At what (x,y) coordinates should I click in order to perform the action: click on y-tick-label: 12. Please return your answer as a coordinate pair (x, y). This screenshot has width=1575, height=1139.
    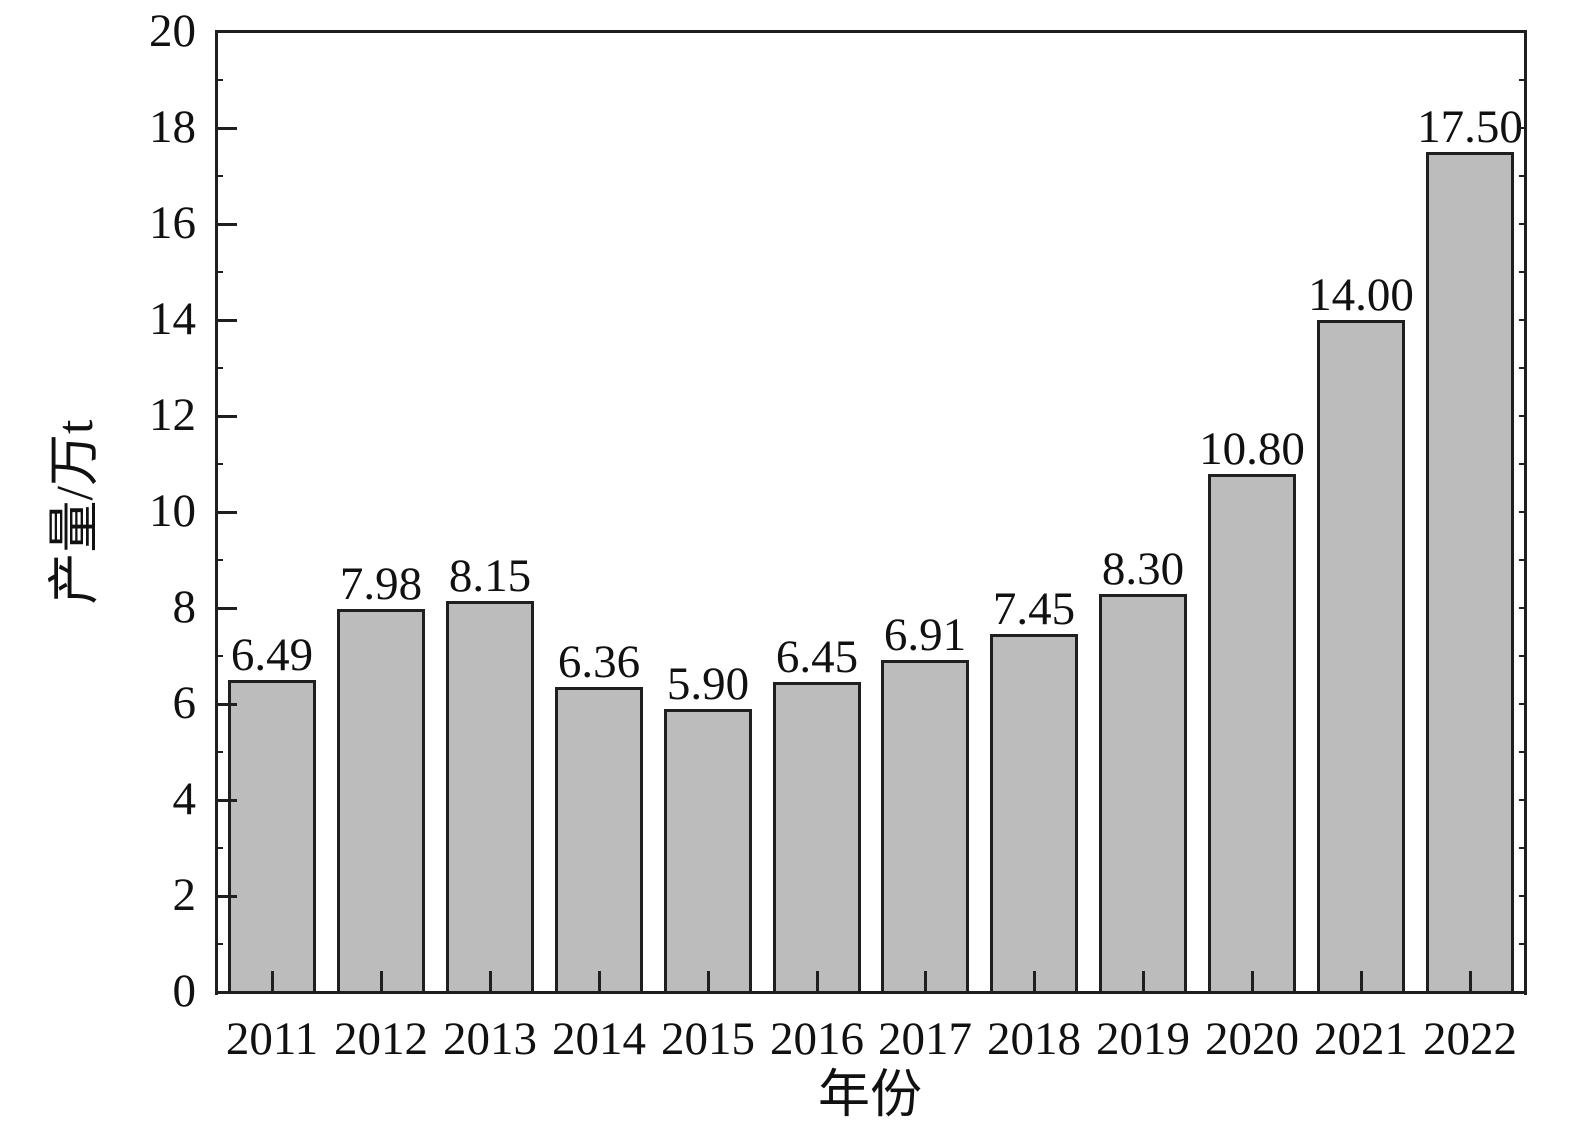
    Looking at the image, I should click on (172, 415).